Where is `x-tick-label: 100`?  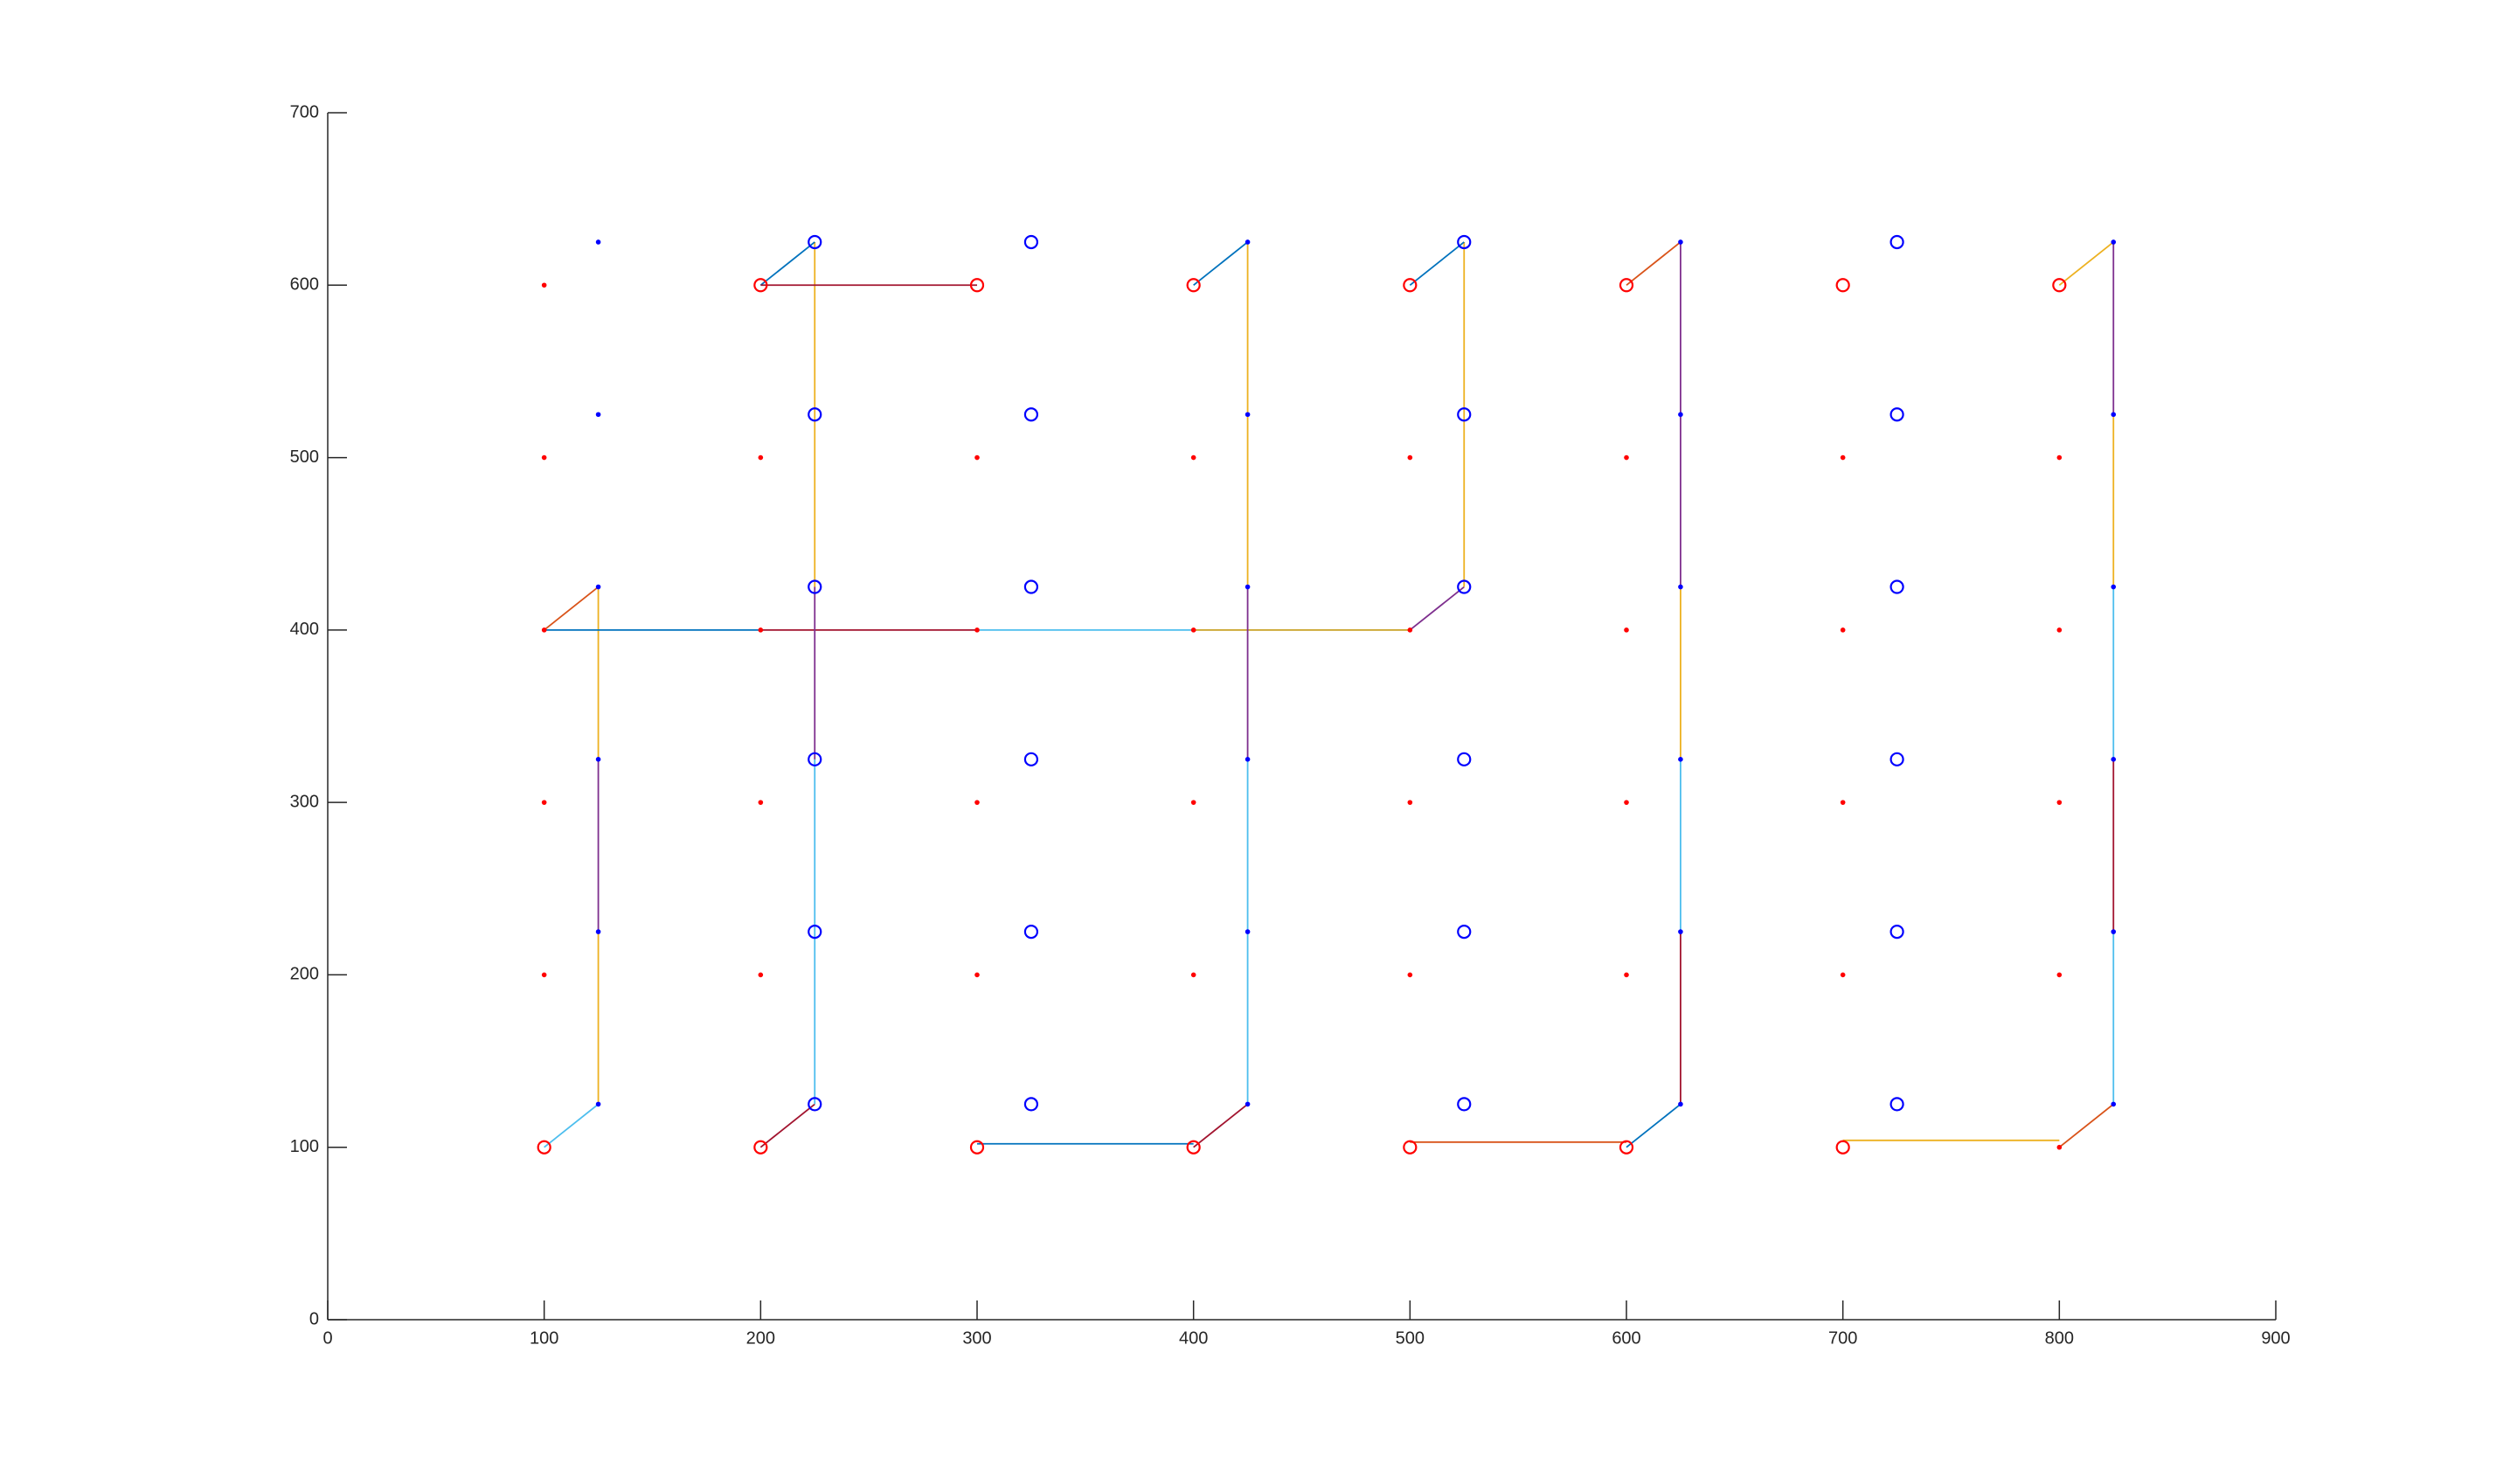
x-tick-label: 100 is located at coordinates (544, 1338).